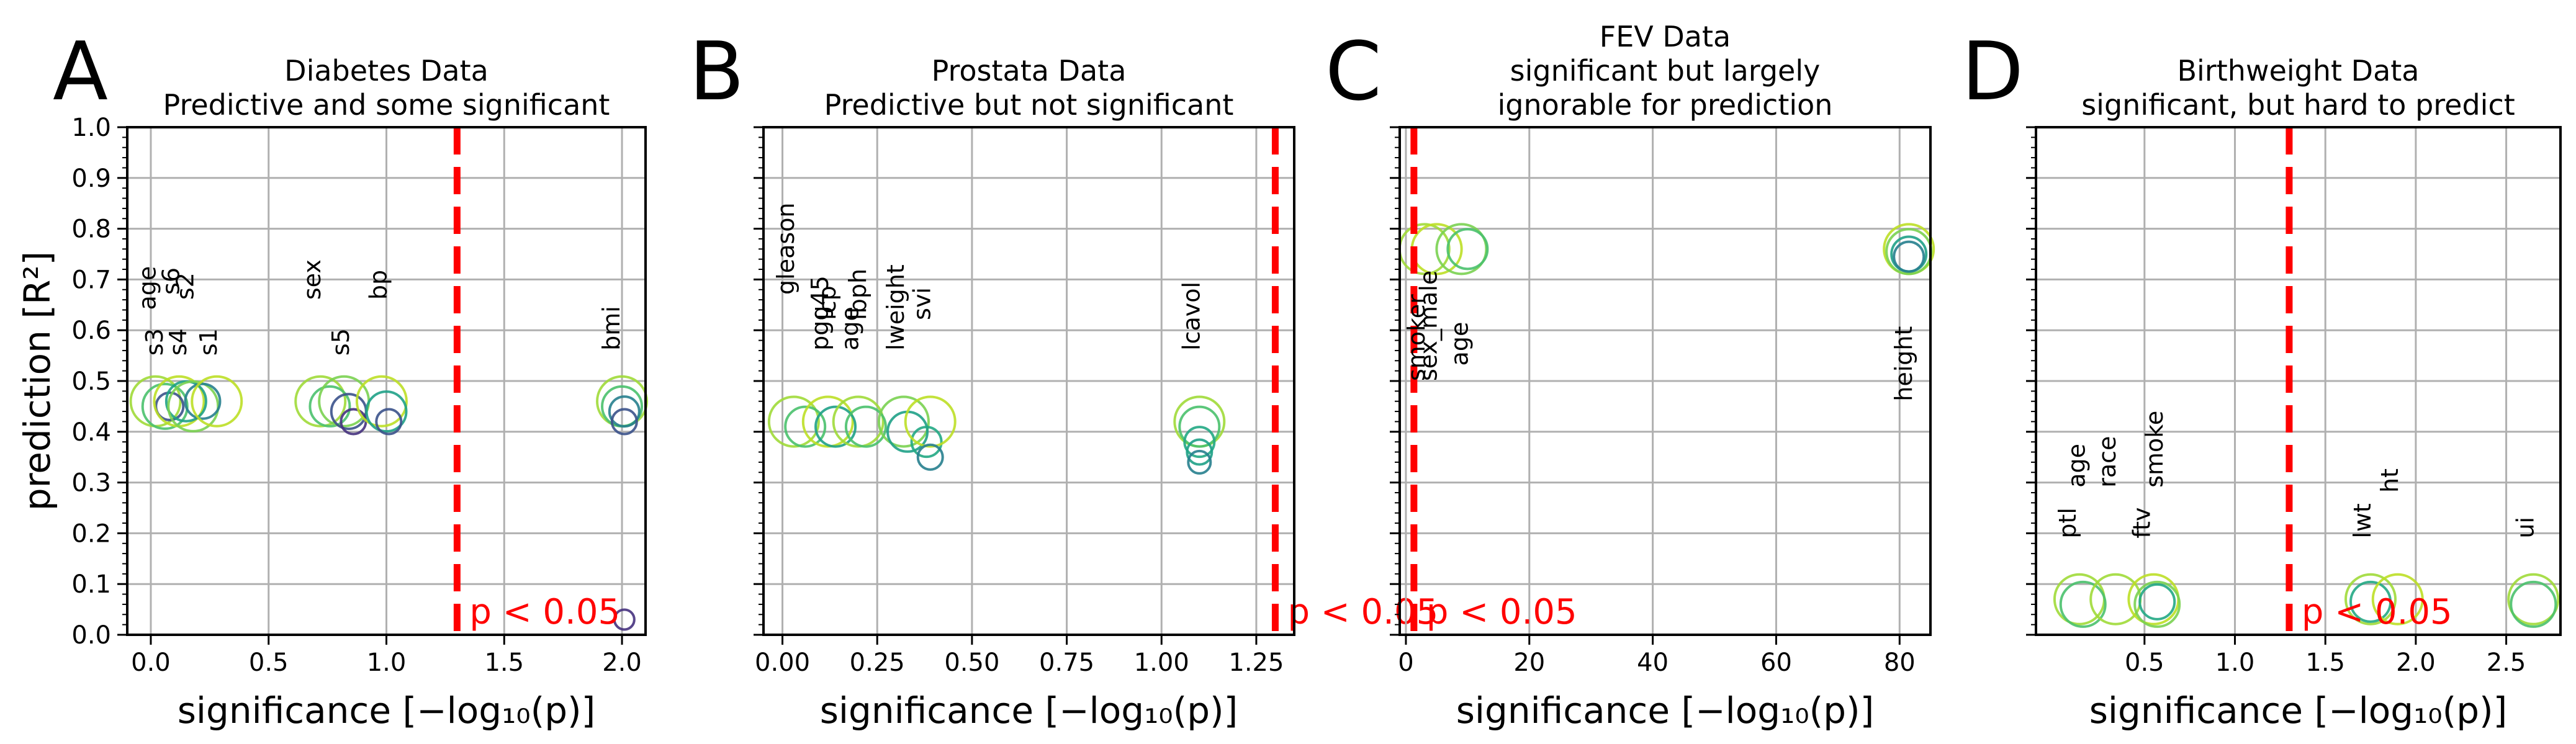 This screenshot has width=2576, height=744. Describe the element at coordinates (785, 248) in the screenshot. I see `variable-label: gleason` at that location.